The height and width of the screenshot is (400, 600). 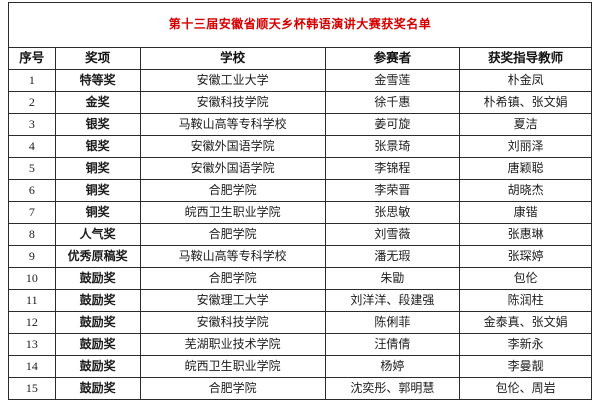 I want to click on cell-teacher: 朴金凤, so click(x=525, y=80).